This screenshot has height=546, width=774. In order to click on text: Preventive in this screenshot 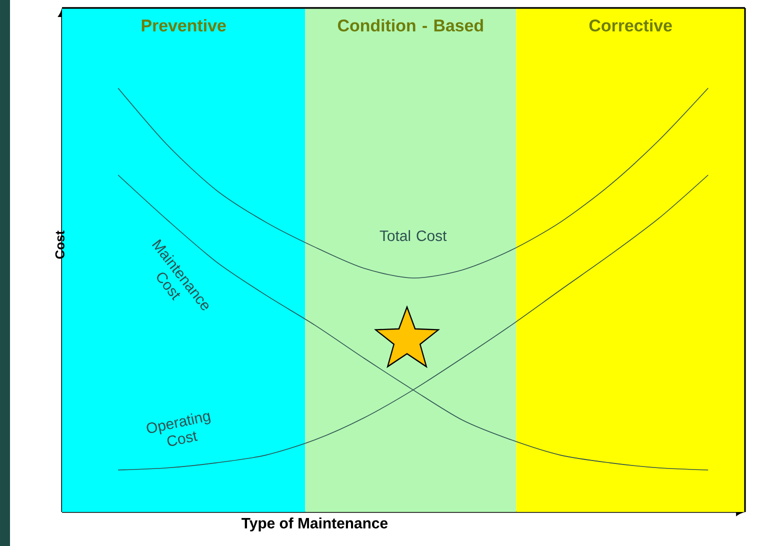, I will do `click(184, 25)`.